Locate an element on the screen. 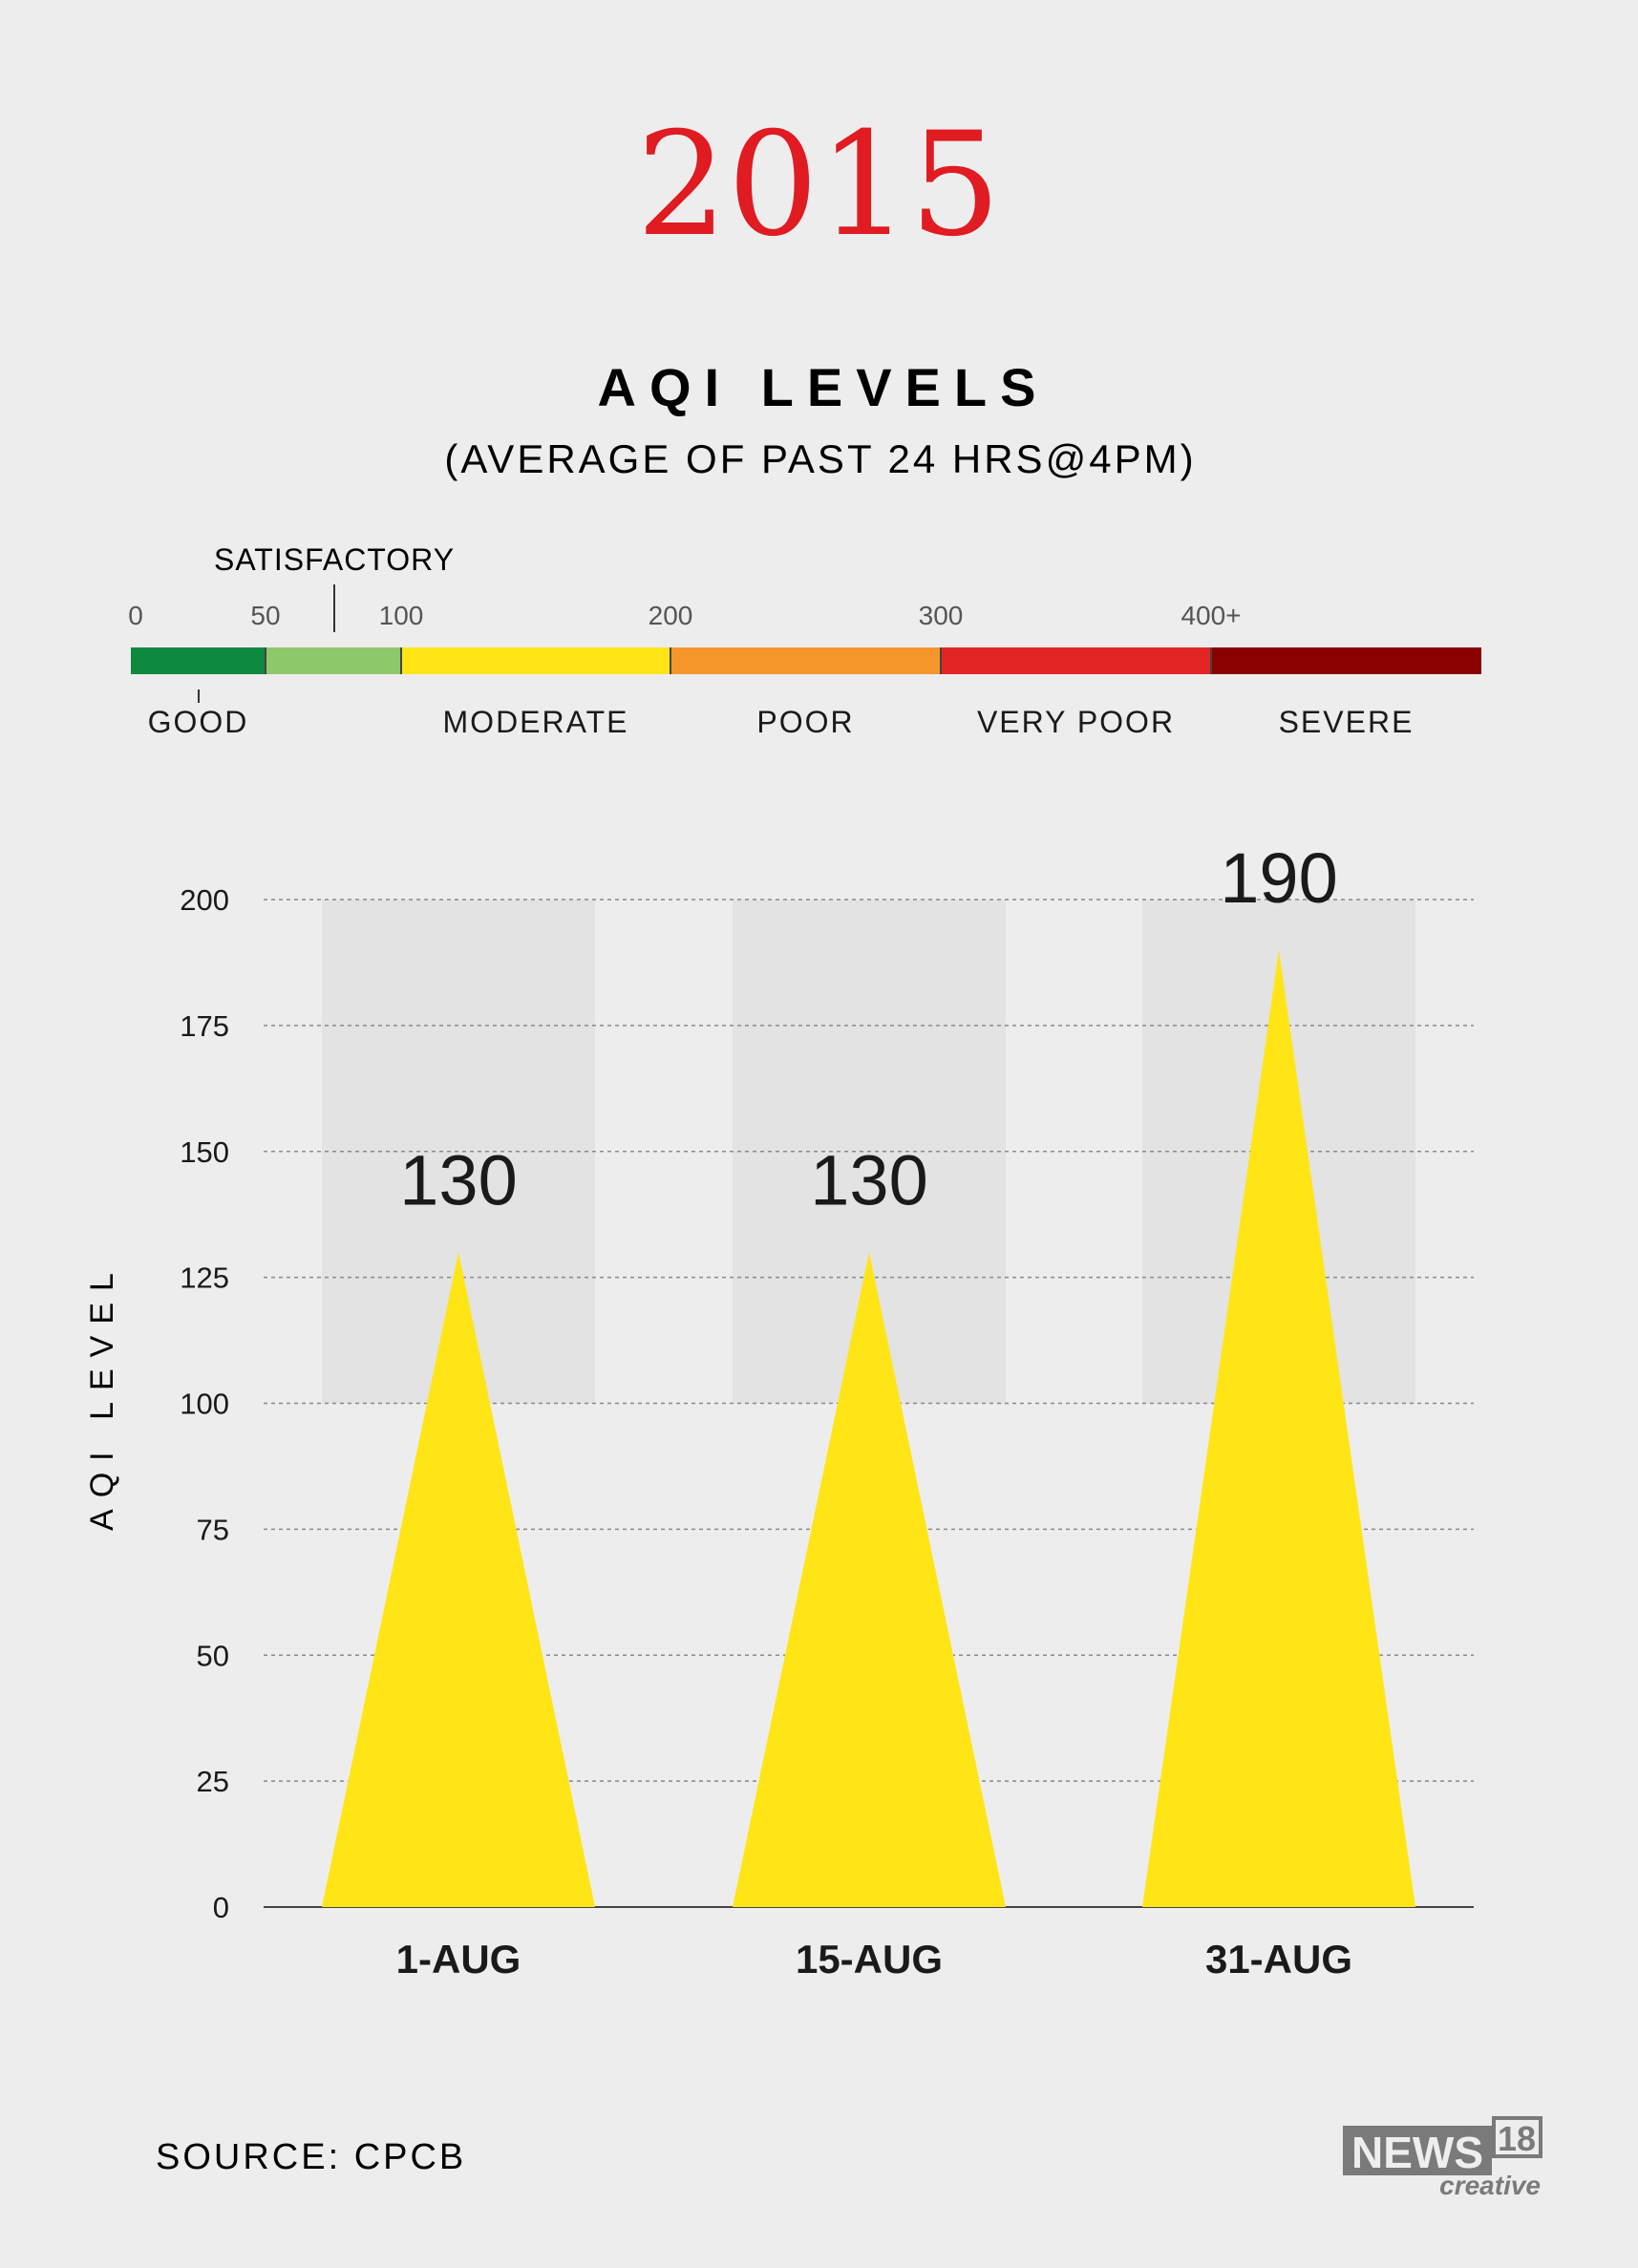  scale-band-label: POOR is located at coordinates (805, 722).